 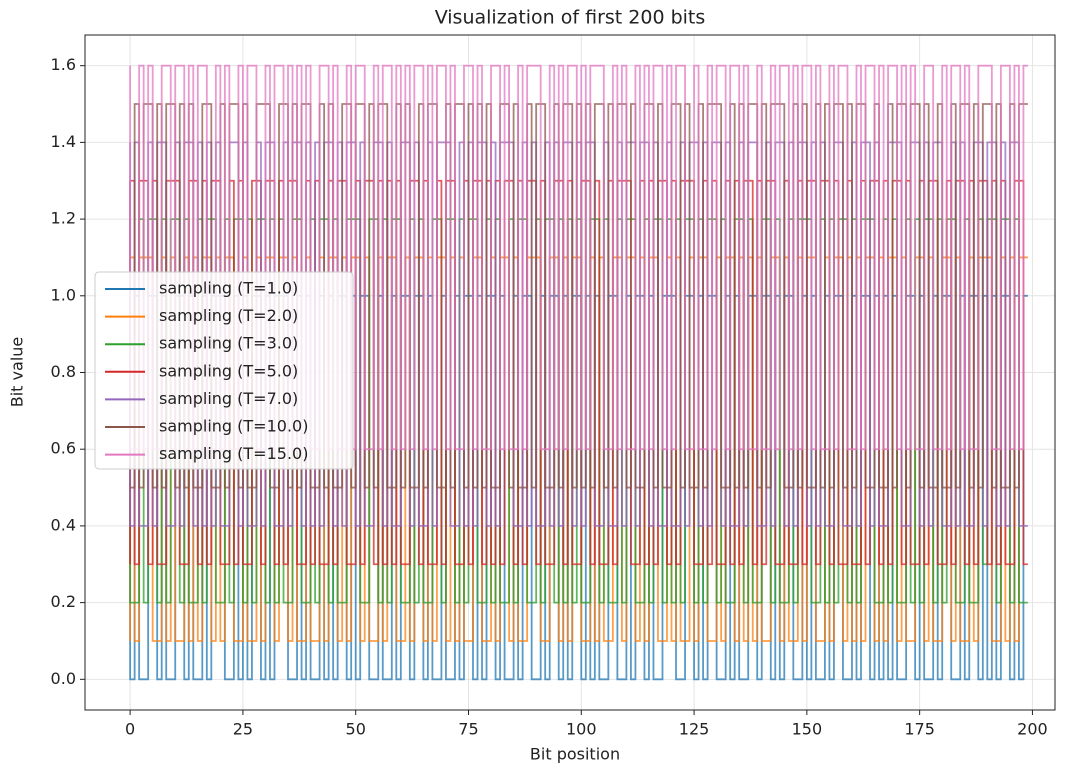 I want to click on legend-box, so click(x=224, y=370).